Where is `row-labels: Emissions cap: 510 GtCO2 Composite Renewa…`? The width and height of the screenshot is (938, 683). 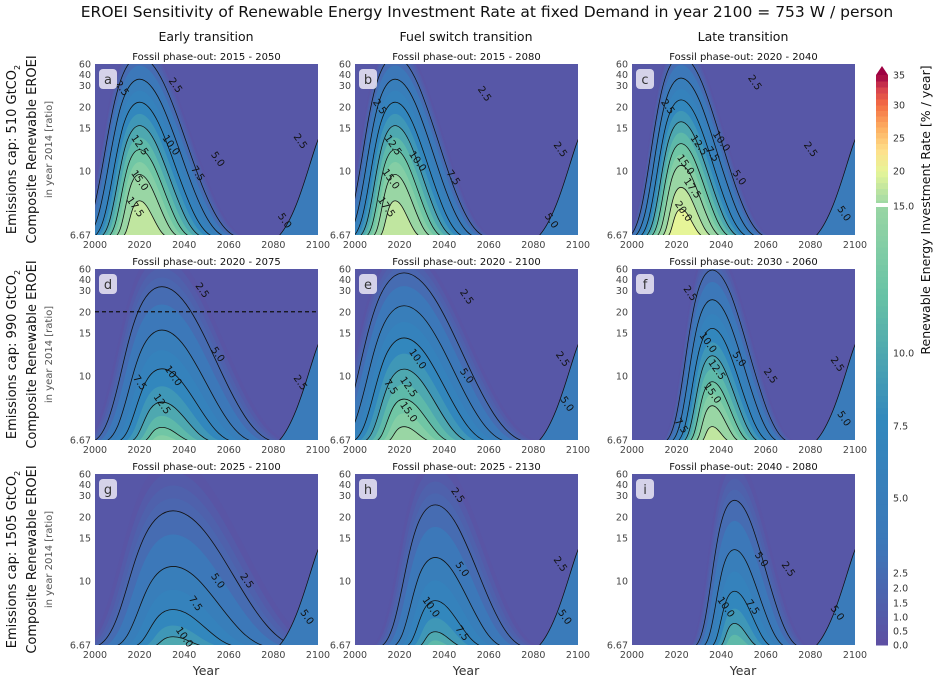 row-labels: Emissions cap: 510 GtCO2 Composite Renewa… is located at coordinates (30, 354).